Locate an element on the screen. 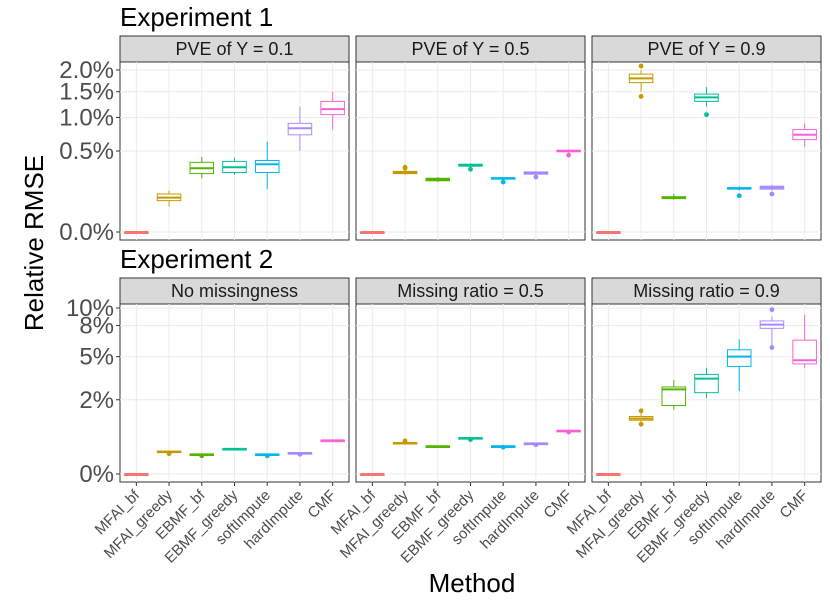 This screenshot has width=830, height=604. facet-strip-label: PVE of Y = 0.5 is located at coordinates (471, 49).